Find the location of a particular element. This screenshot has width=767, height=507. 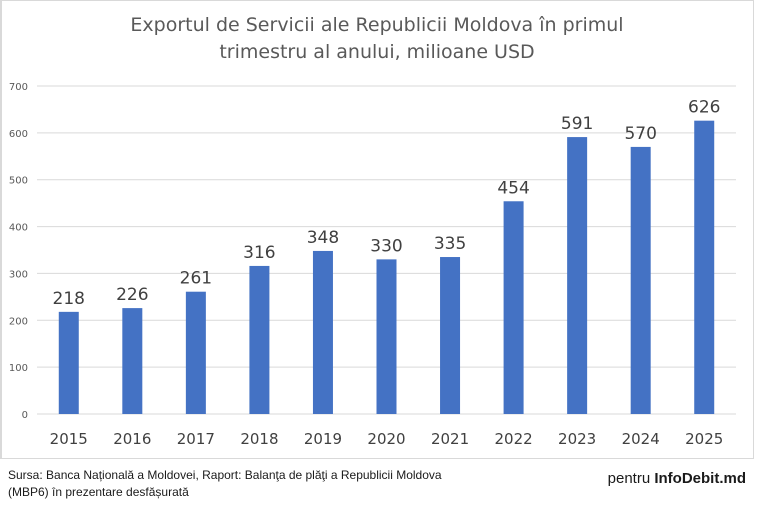

data-label: 335 is located at coordinates (450, 244).